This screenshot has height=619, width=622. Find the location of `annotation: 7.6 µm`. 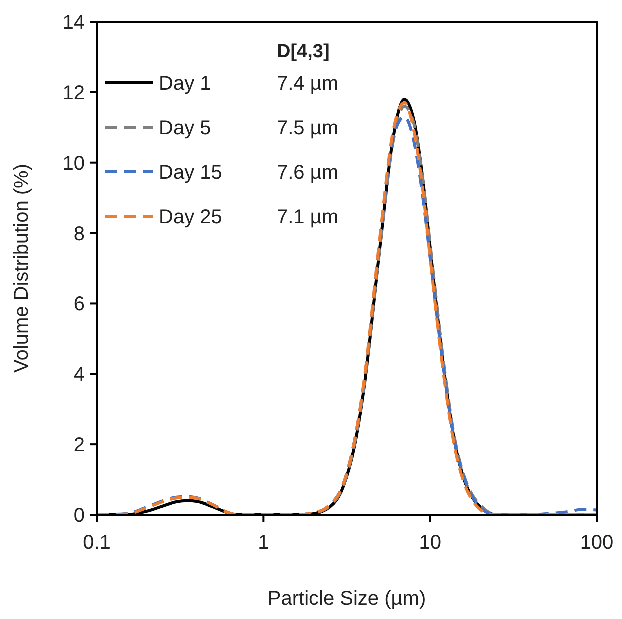

annotation: 7.6 µm is located at coordinates (308, 173).